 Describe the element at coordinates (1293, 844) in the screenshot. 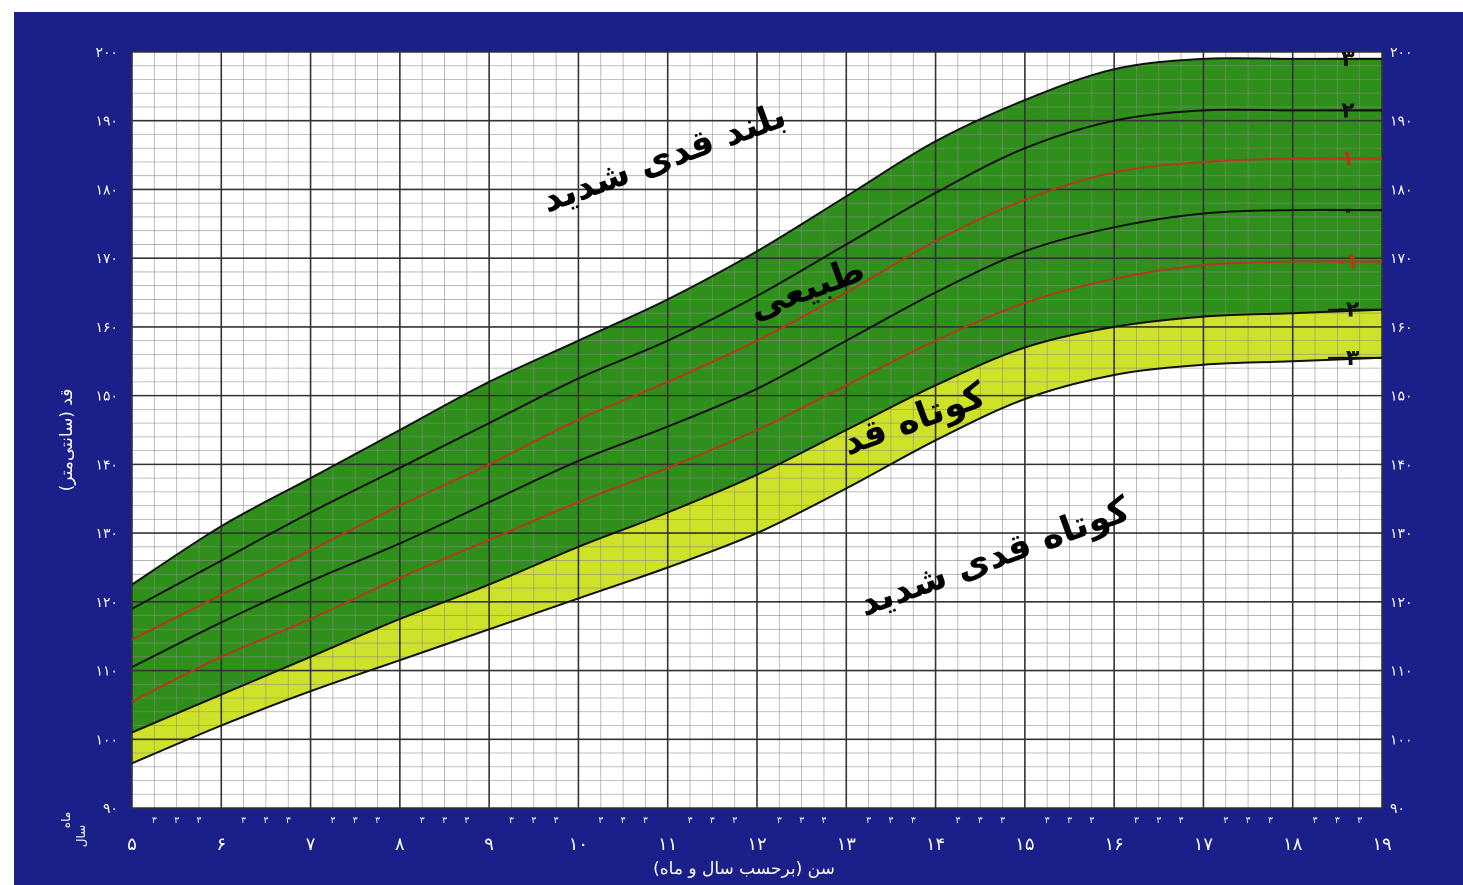

I see `x-tick-label: ۱۸` at that location.